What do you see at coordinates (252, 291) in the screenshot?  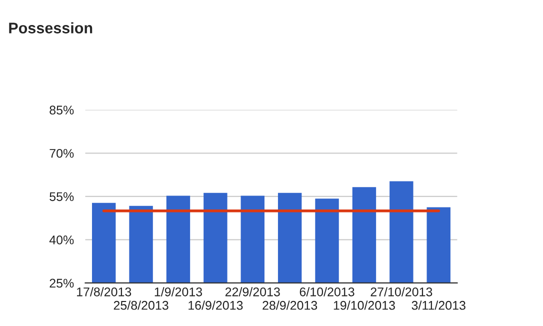 I see `x-tick-label: 22/9/2013` at bounding box center [252, 291].